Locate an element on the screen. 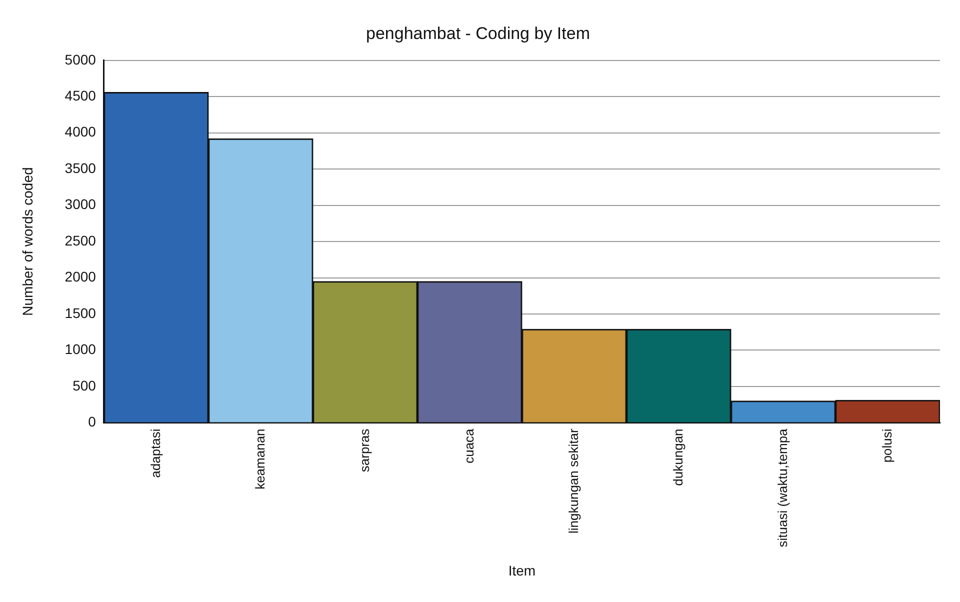 This screenshot has height=602, width=960. y-tick-label: 4000 is located at coordinates (80, 132).